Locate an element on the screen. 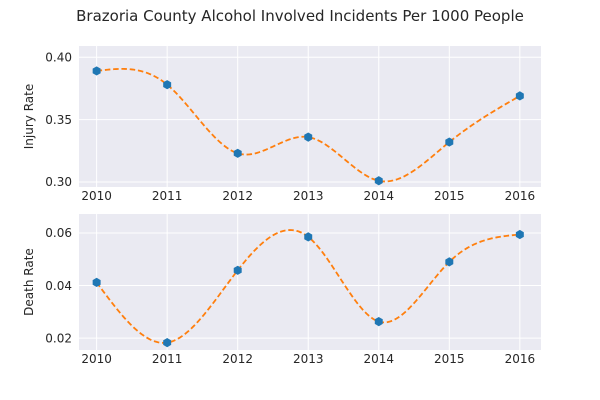  death-x-tick-label: 2016 is located at coordinates (520, 359).